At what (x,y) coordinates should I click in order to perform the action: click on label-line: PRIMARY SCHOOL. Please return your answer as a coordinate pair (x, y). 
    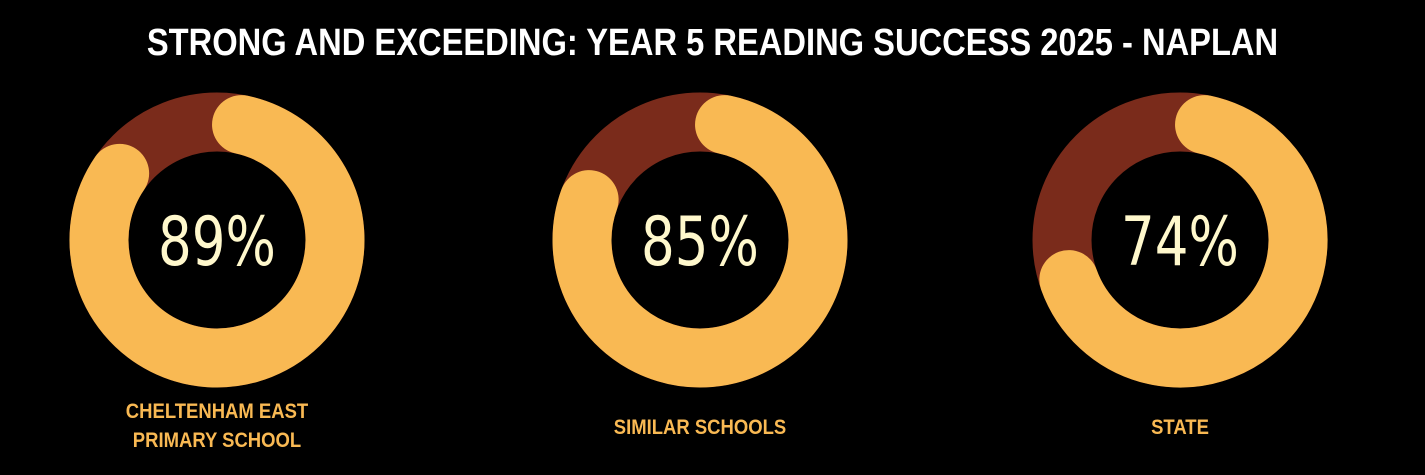
    Looking at the image, I should click on (217, 440).